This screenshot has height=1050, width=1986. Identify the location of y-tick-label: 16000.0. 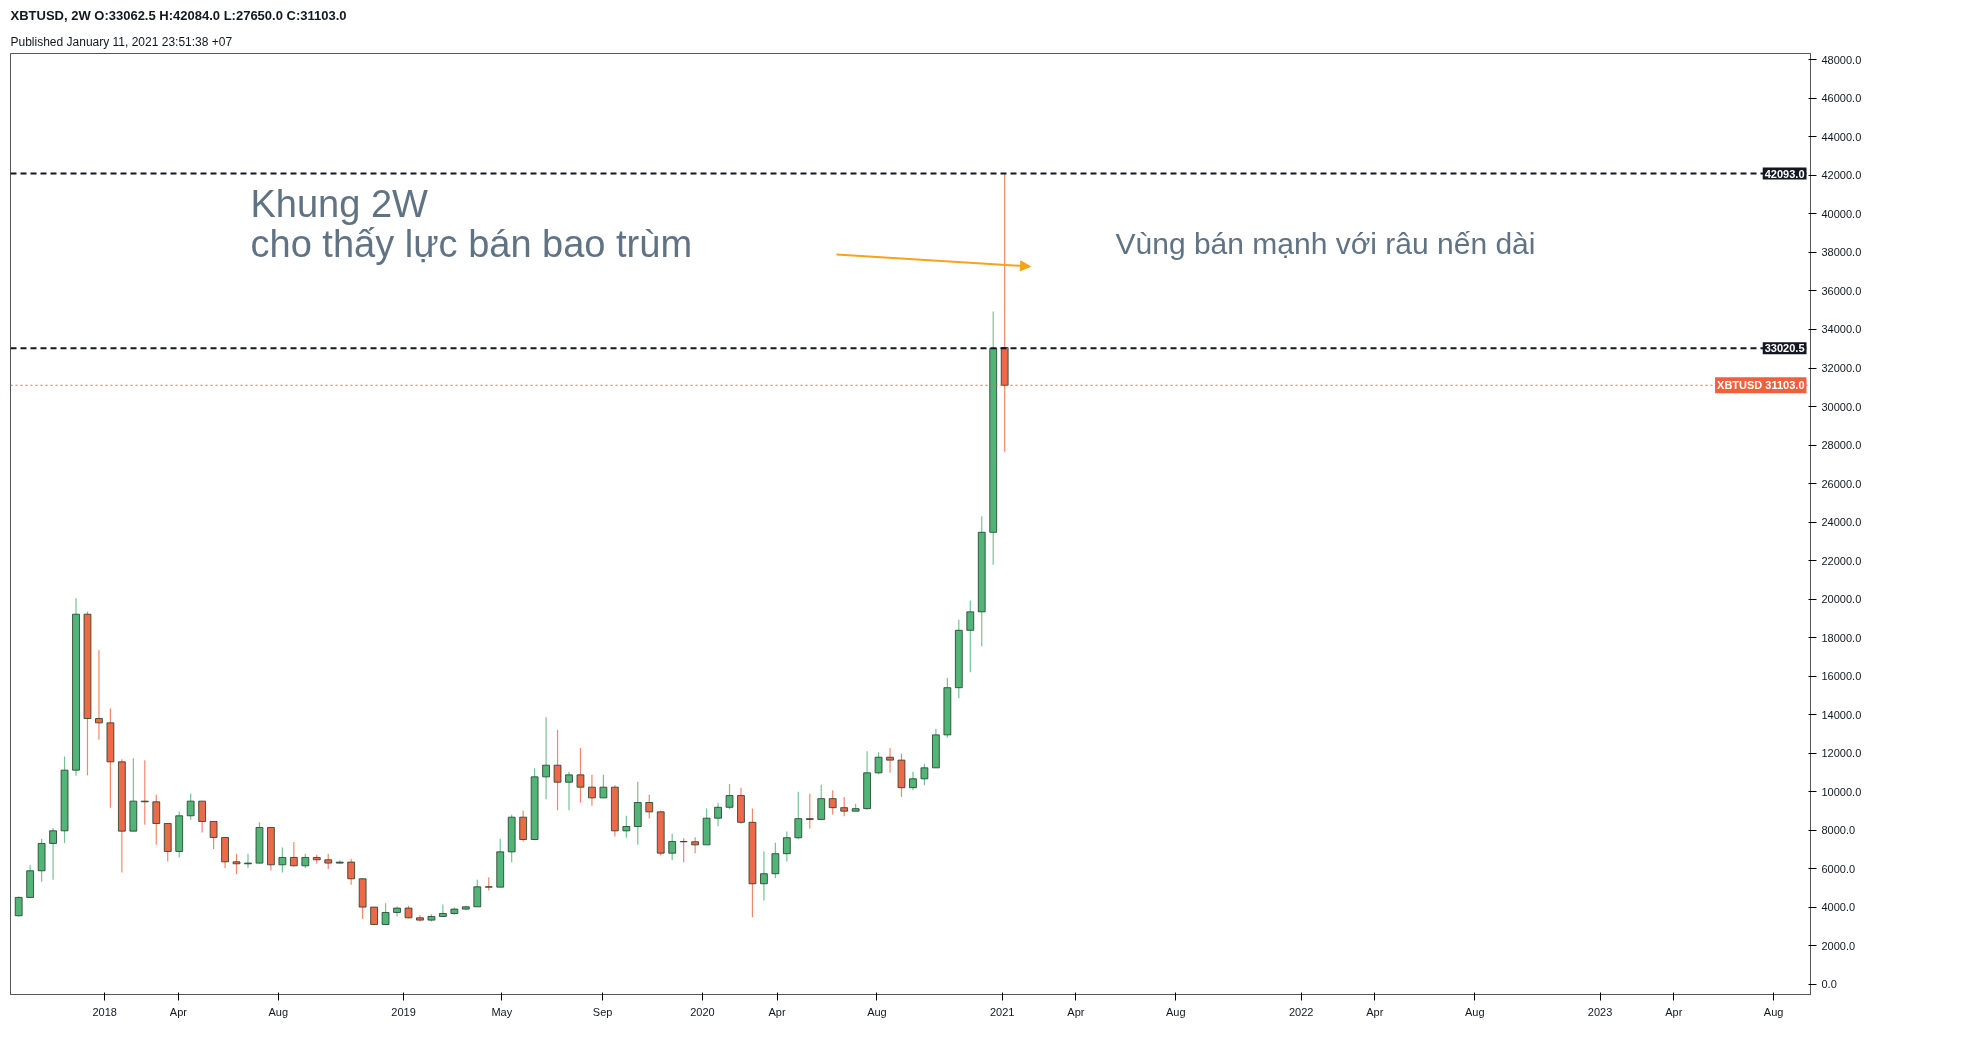
(1841, 676).